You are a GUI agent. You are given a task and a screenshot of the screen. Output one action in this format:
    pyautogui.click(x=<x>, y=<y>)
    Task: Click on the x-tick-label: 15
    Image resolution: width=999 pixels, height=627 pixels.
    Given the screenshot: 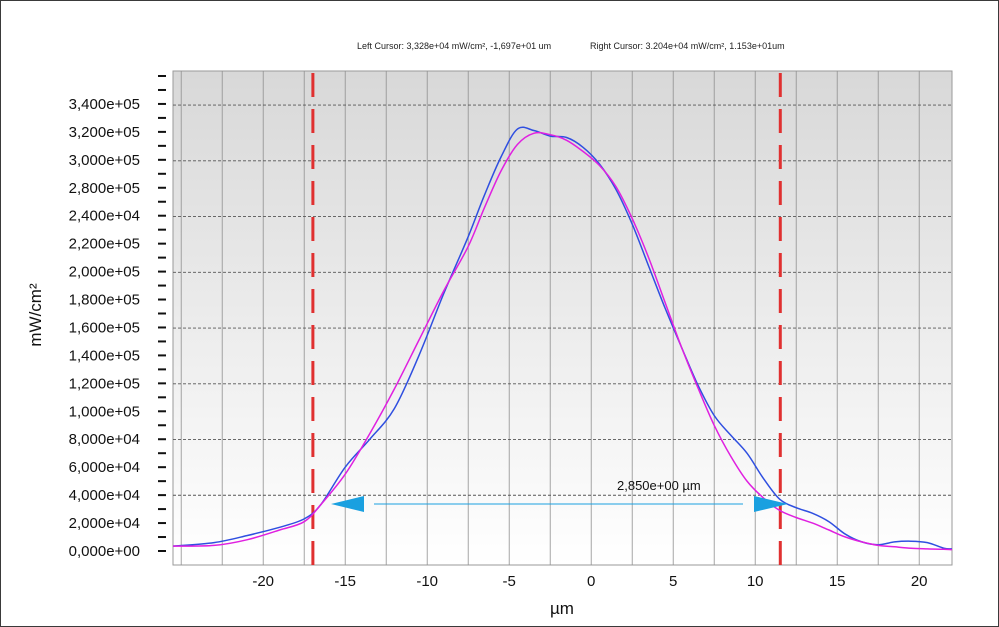 What is the action you would take?
    pyautogui.click(x=837, y=581)
    